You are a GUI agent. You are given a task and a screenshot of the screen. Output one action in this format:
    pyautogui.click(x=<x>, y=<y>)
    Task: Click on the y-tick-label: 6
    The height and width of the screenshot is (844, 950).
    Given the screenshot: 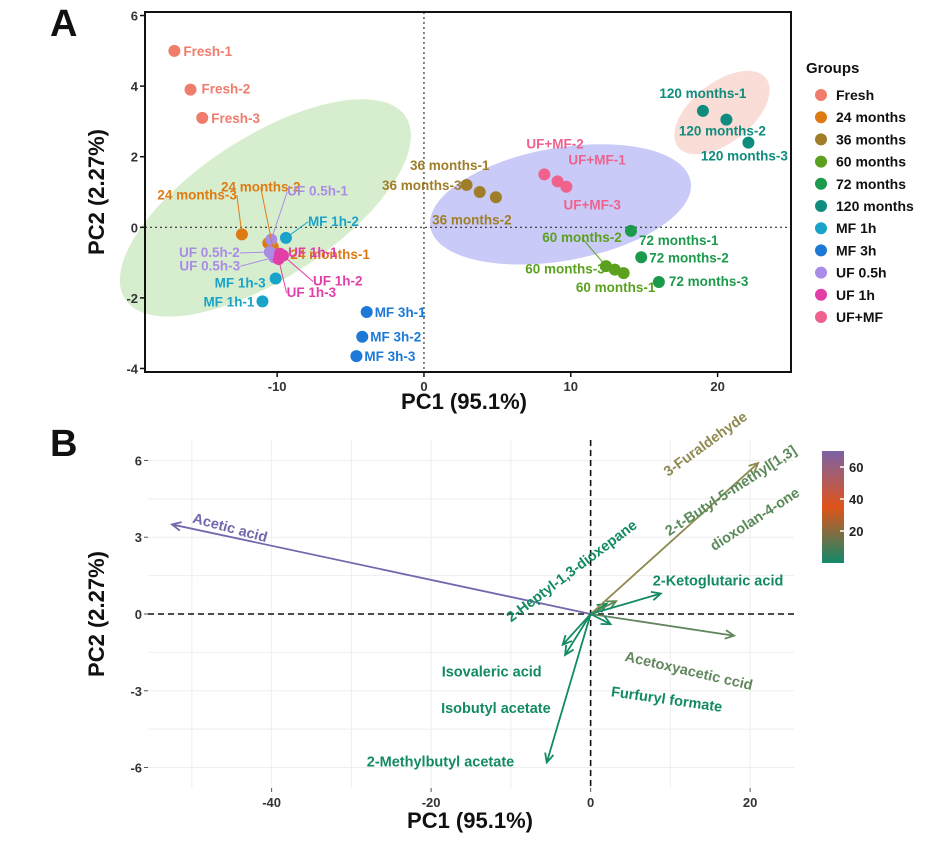 What is the action you would take?
    pyautogui.click(x=138, y=460)
    